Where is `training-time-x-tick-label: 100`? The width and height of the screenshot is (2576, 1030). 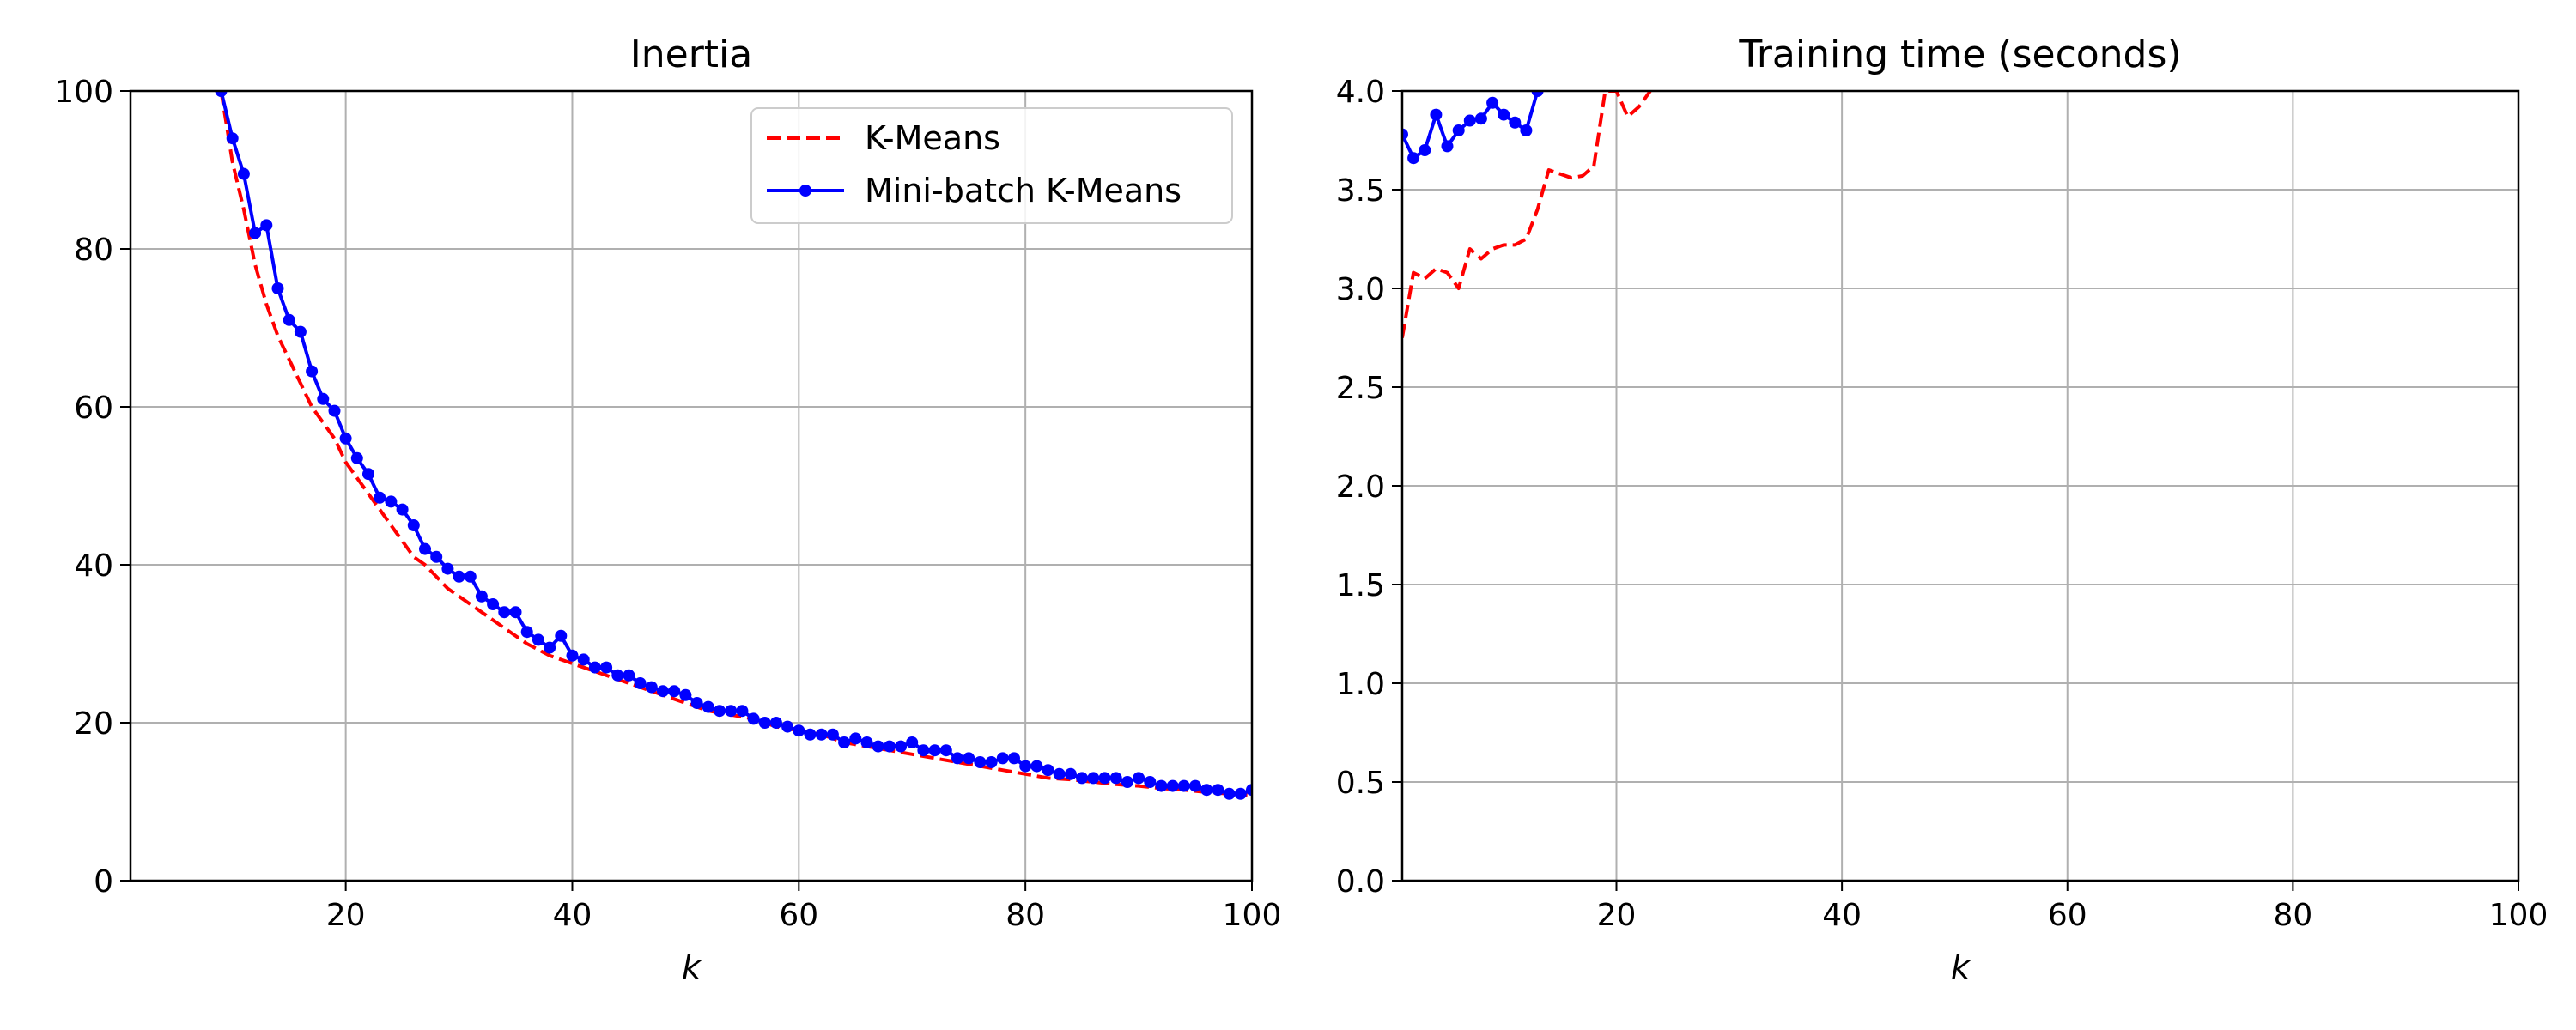 training-time-x-tick-label: 100 is located at coordinates (2519, 915).